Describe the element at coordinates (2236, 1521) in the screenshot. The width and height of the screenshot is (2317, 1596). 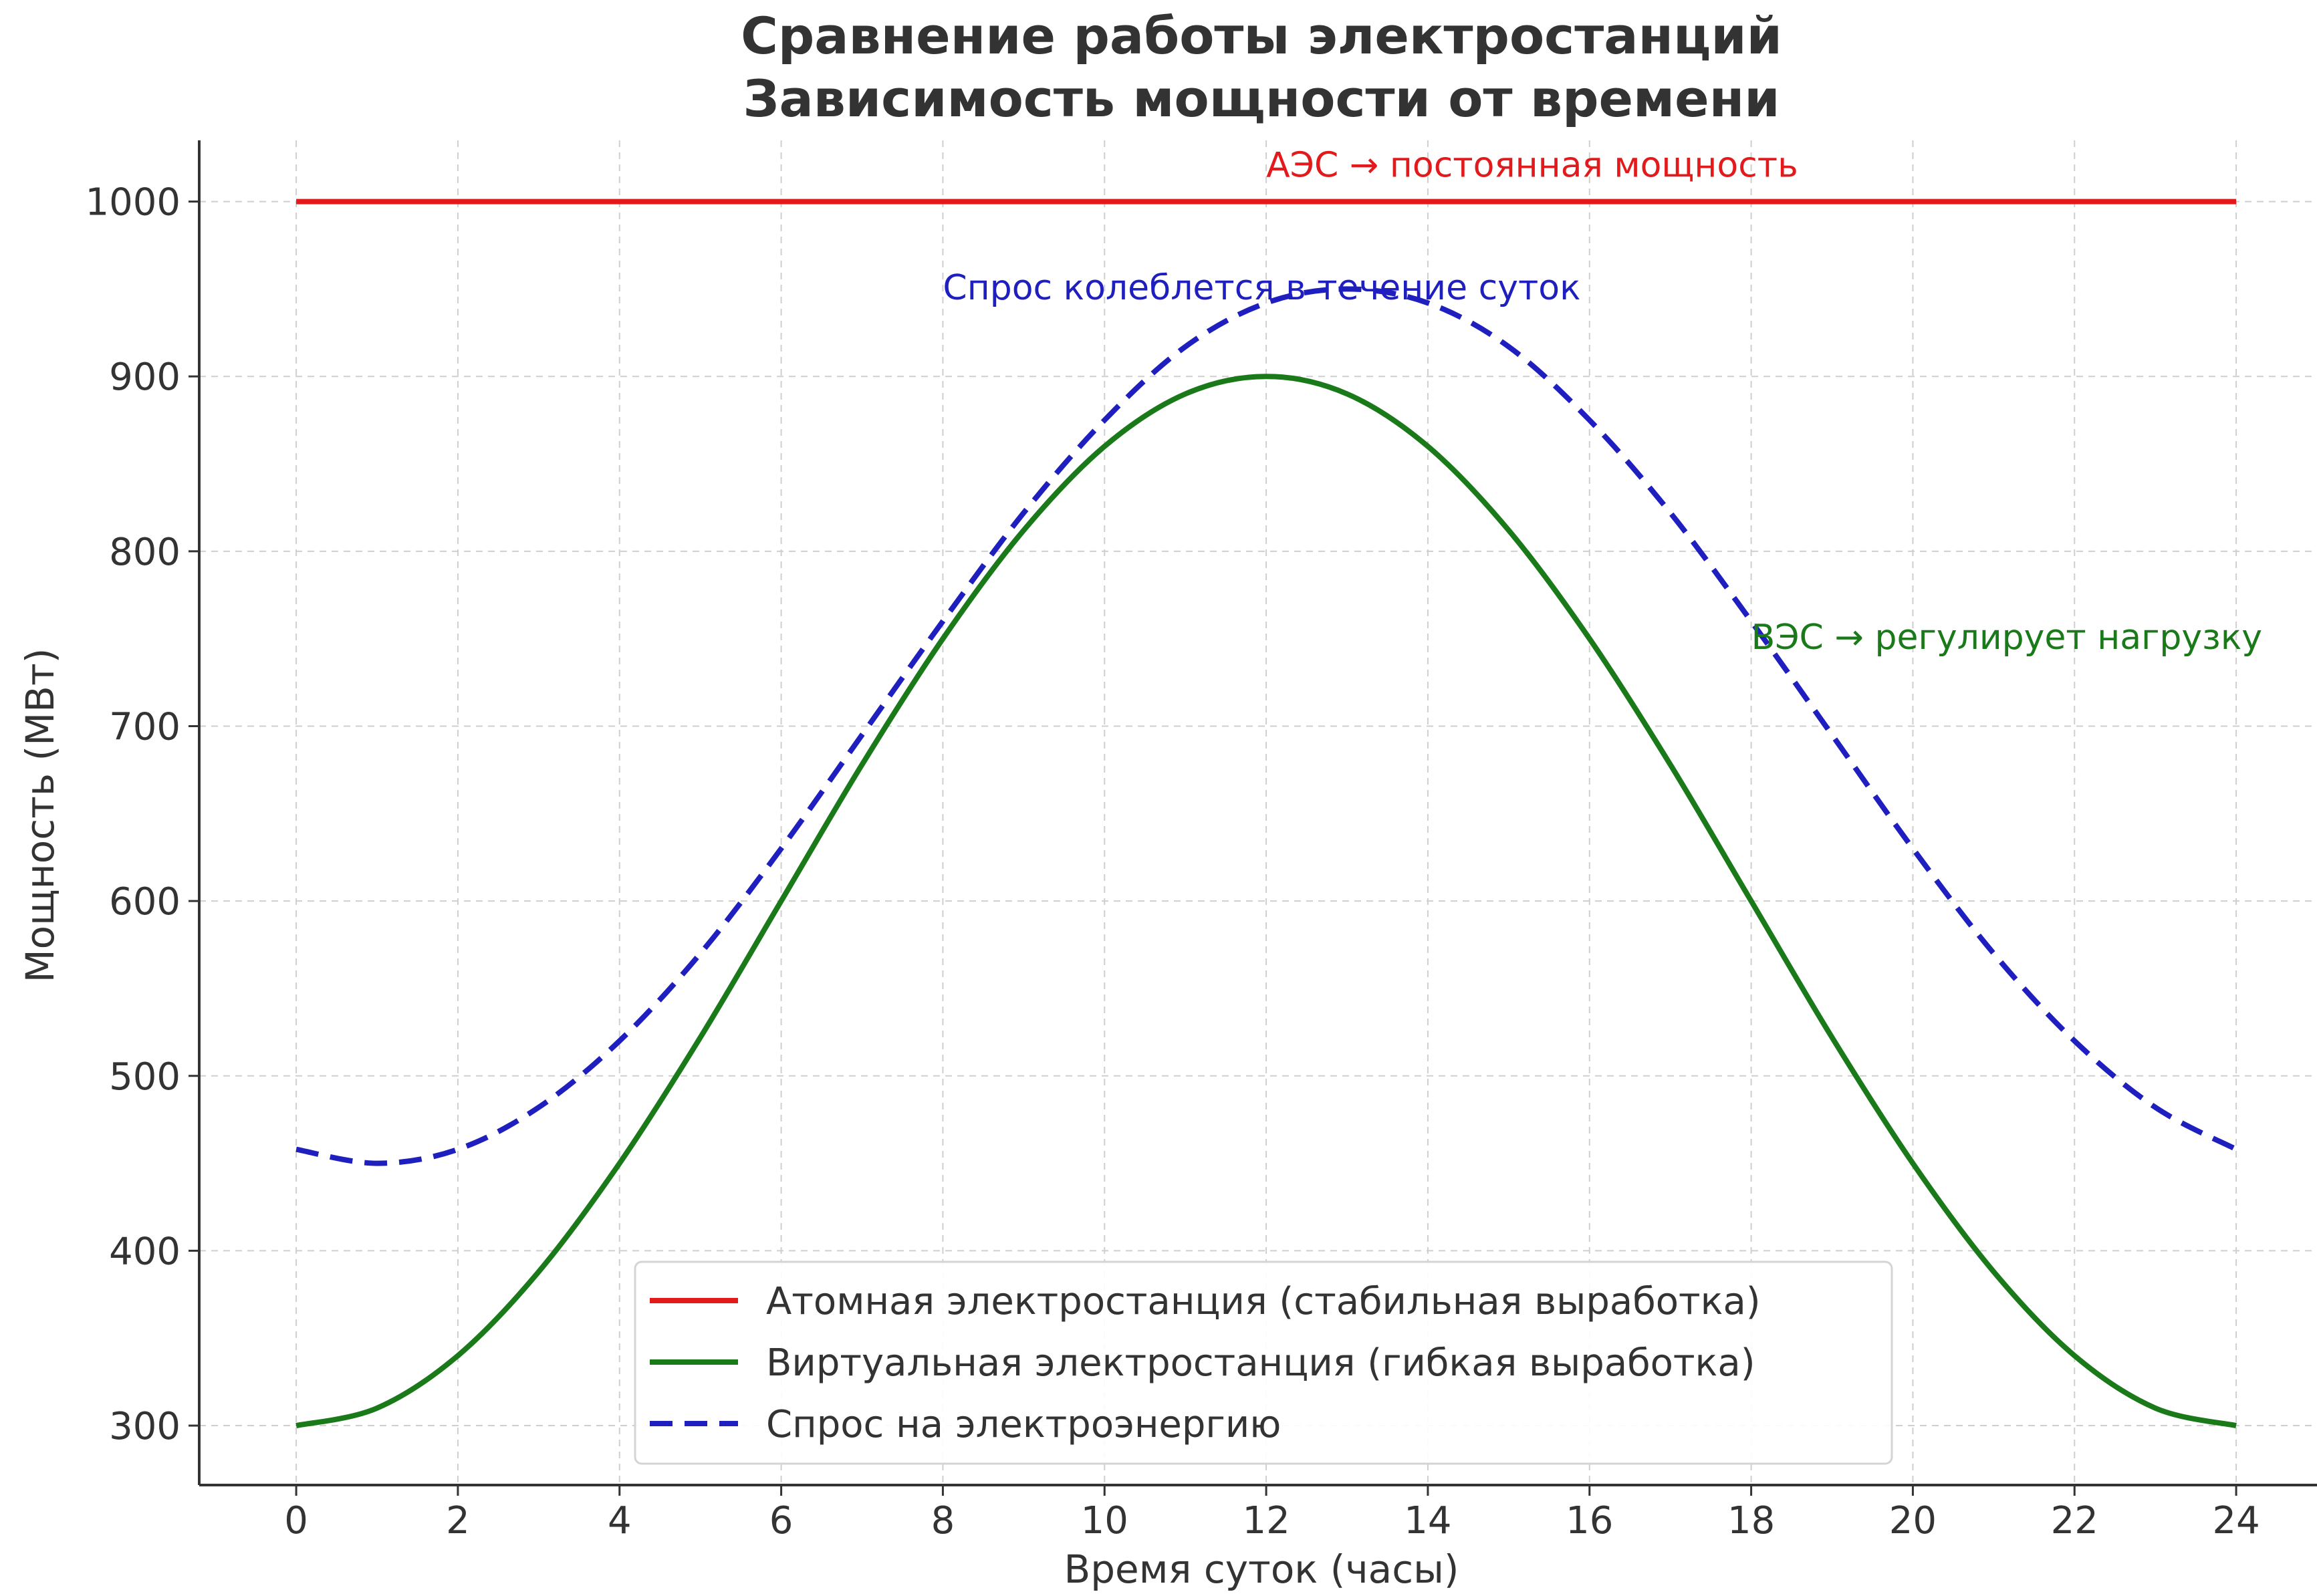
I see `x-tick-label: 24` at that location.